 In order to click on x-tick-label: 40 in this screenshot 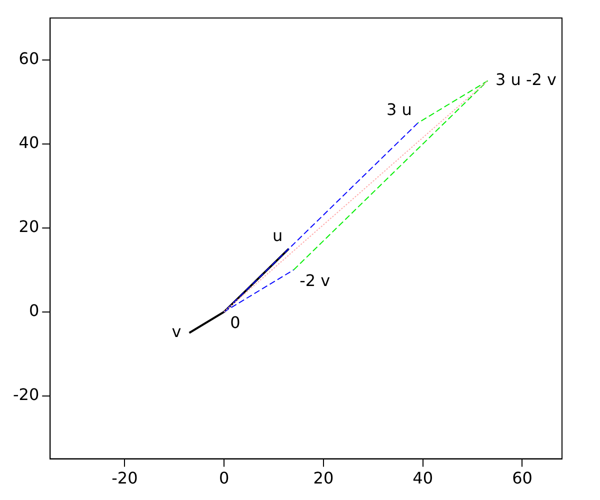, I will do `click(423, 478)`.